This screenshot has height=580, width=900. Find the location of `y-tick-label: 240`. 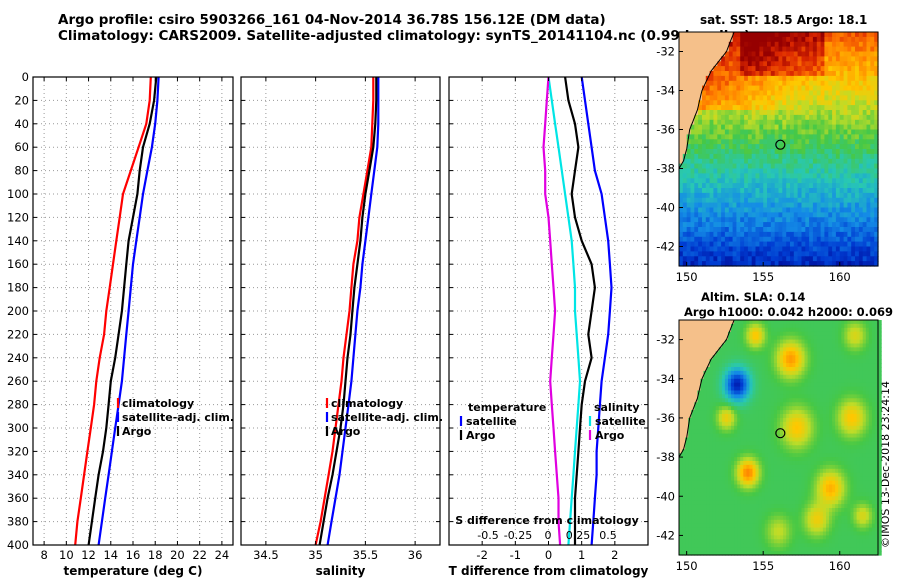

y-tick-label: 240 is located at coordinates (18, 358).